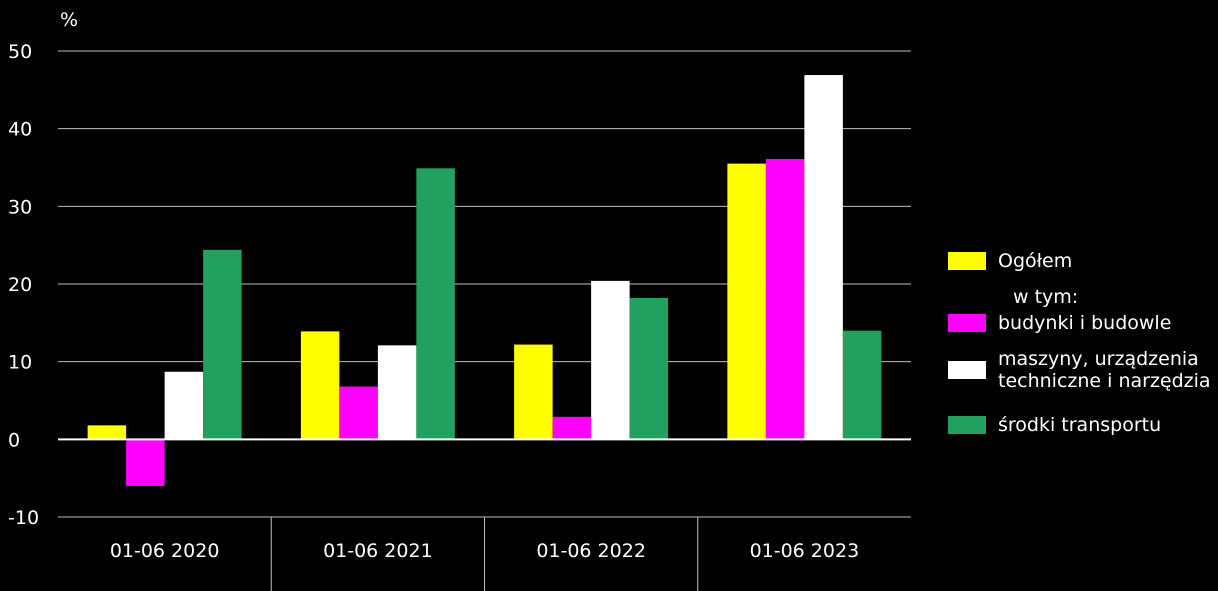 The width and height of the screenshot is (1218, 591). Describe the element at coordinates (967, 425) in the screenshot. I see `legend-swatch-srodki` at that location.